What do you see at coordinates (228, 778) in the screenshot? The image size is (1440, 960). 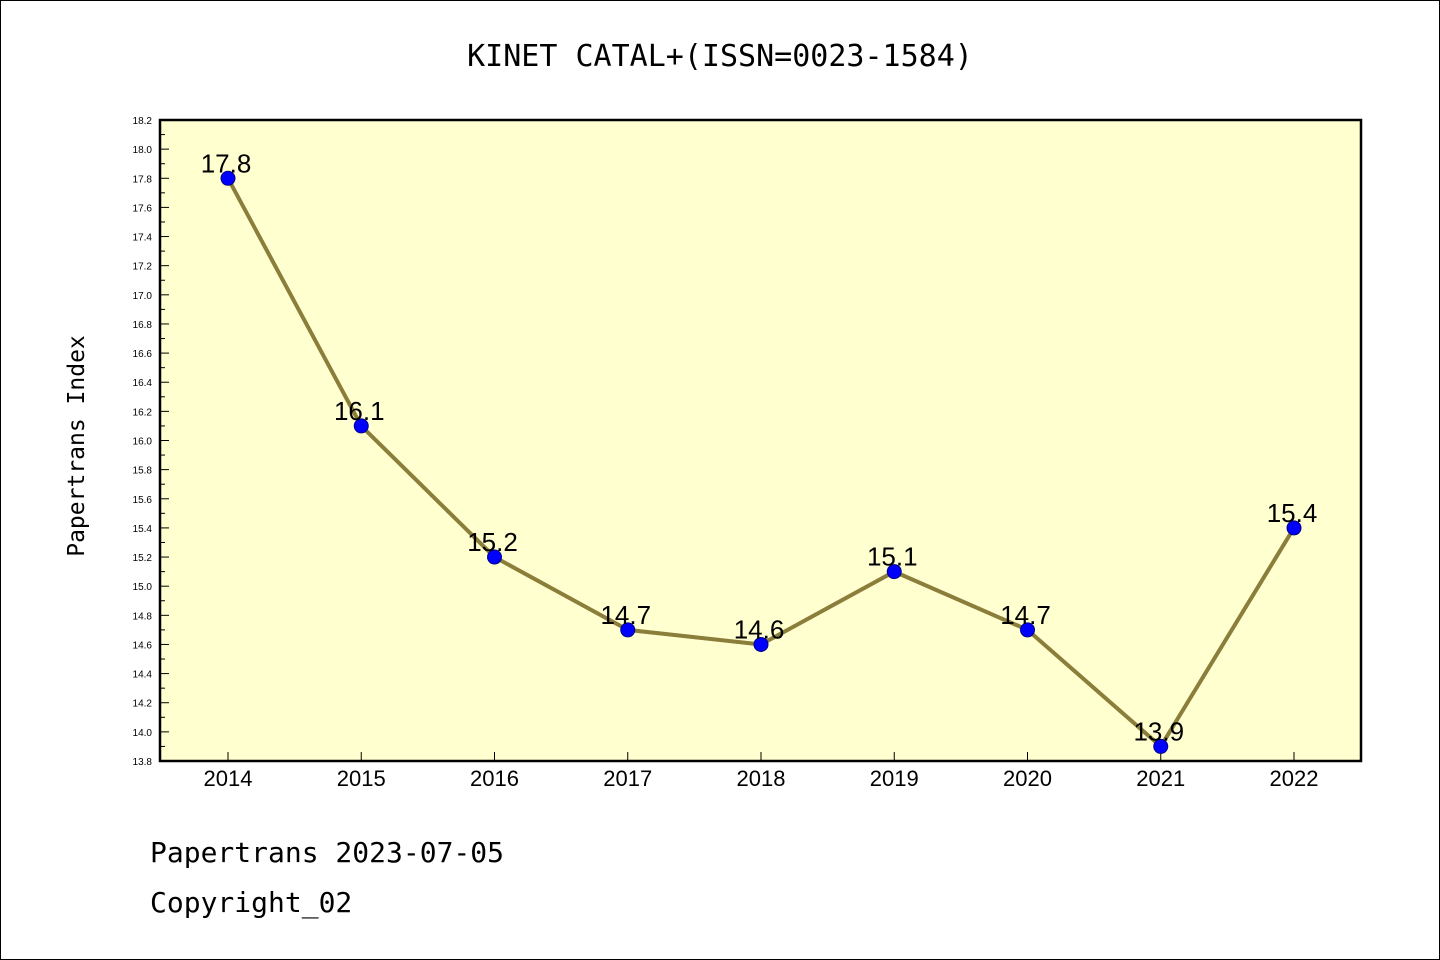 I see `x-tick-label: 2014` at bounding box center [228, 778].